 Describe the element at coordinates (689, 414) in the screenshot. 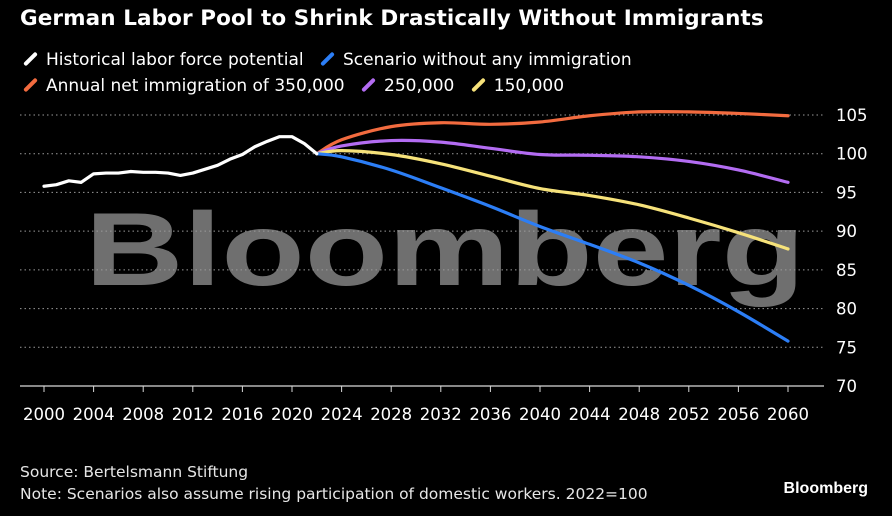

I see `x-tick-label-2052: 2052` at that location.